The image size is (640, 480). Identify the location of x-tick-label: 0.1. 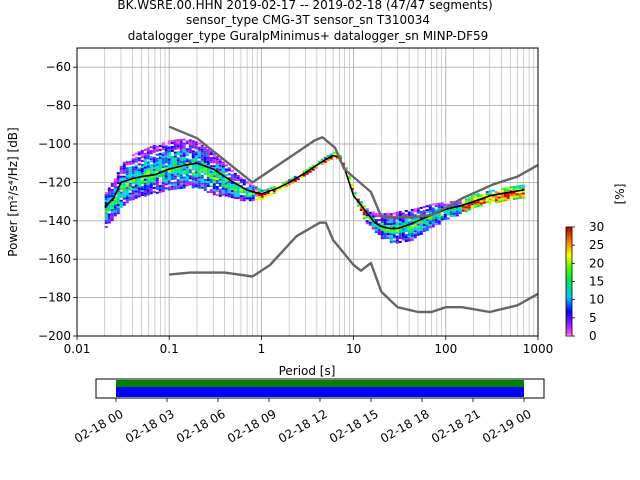
(169, 349).